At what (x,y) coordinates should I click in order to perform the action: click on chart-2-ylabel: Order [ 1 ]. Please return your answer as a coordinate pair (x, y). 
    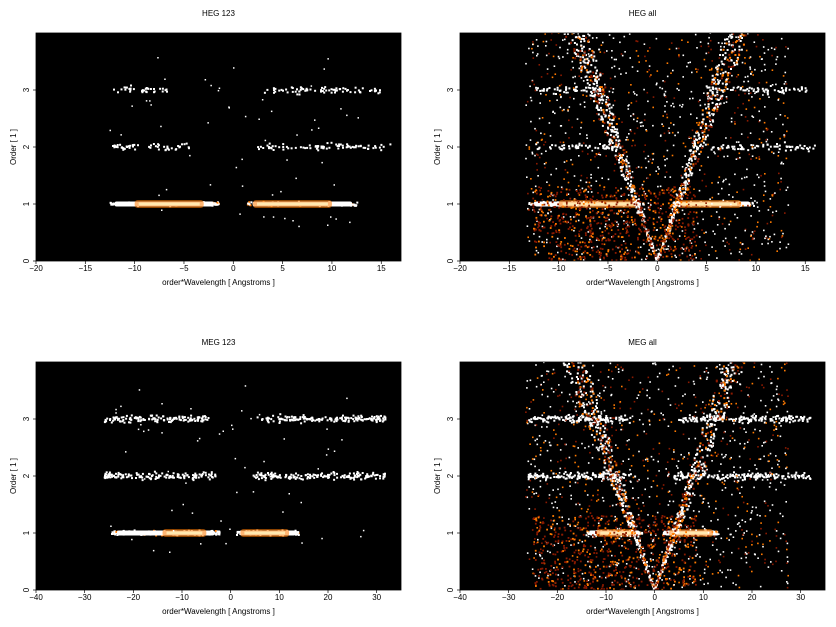
    Looking at the image, I should click on (437, 147).